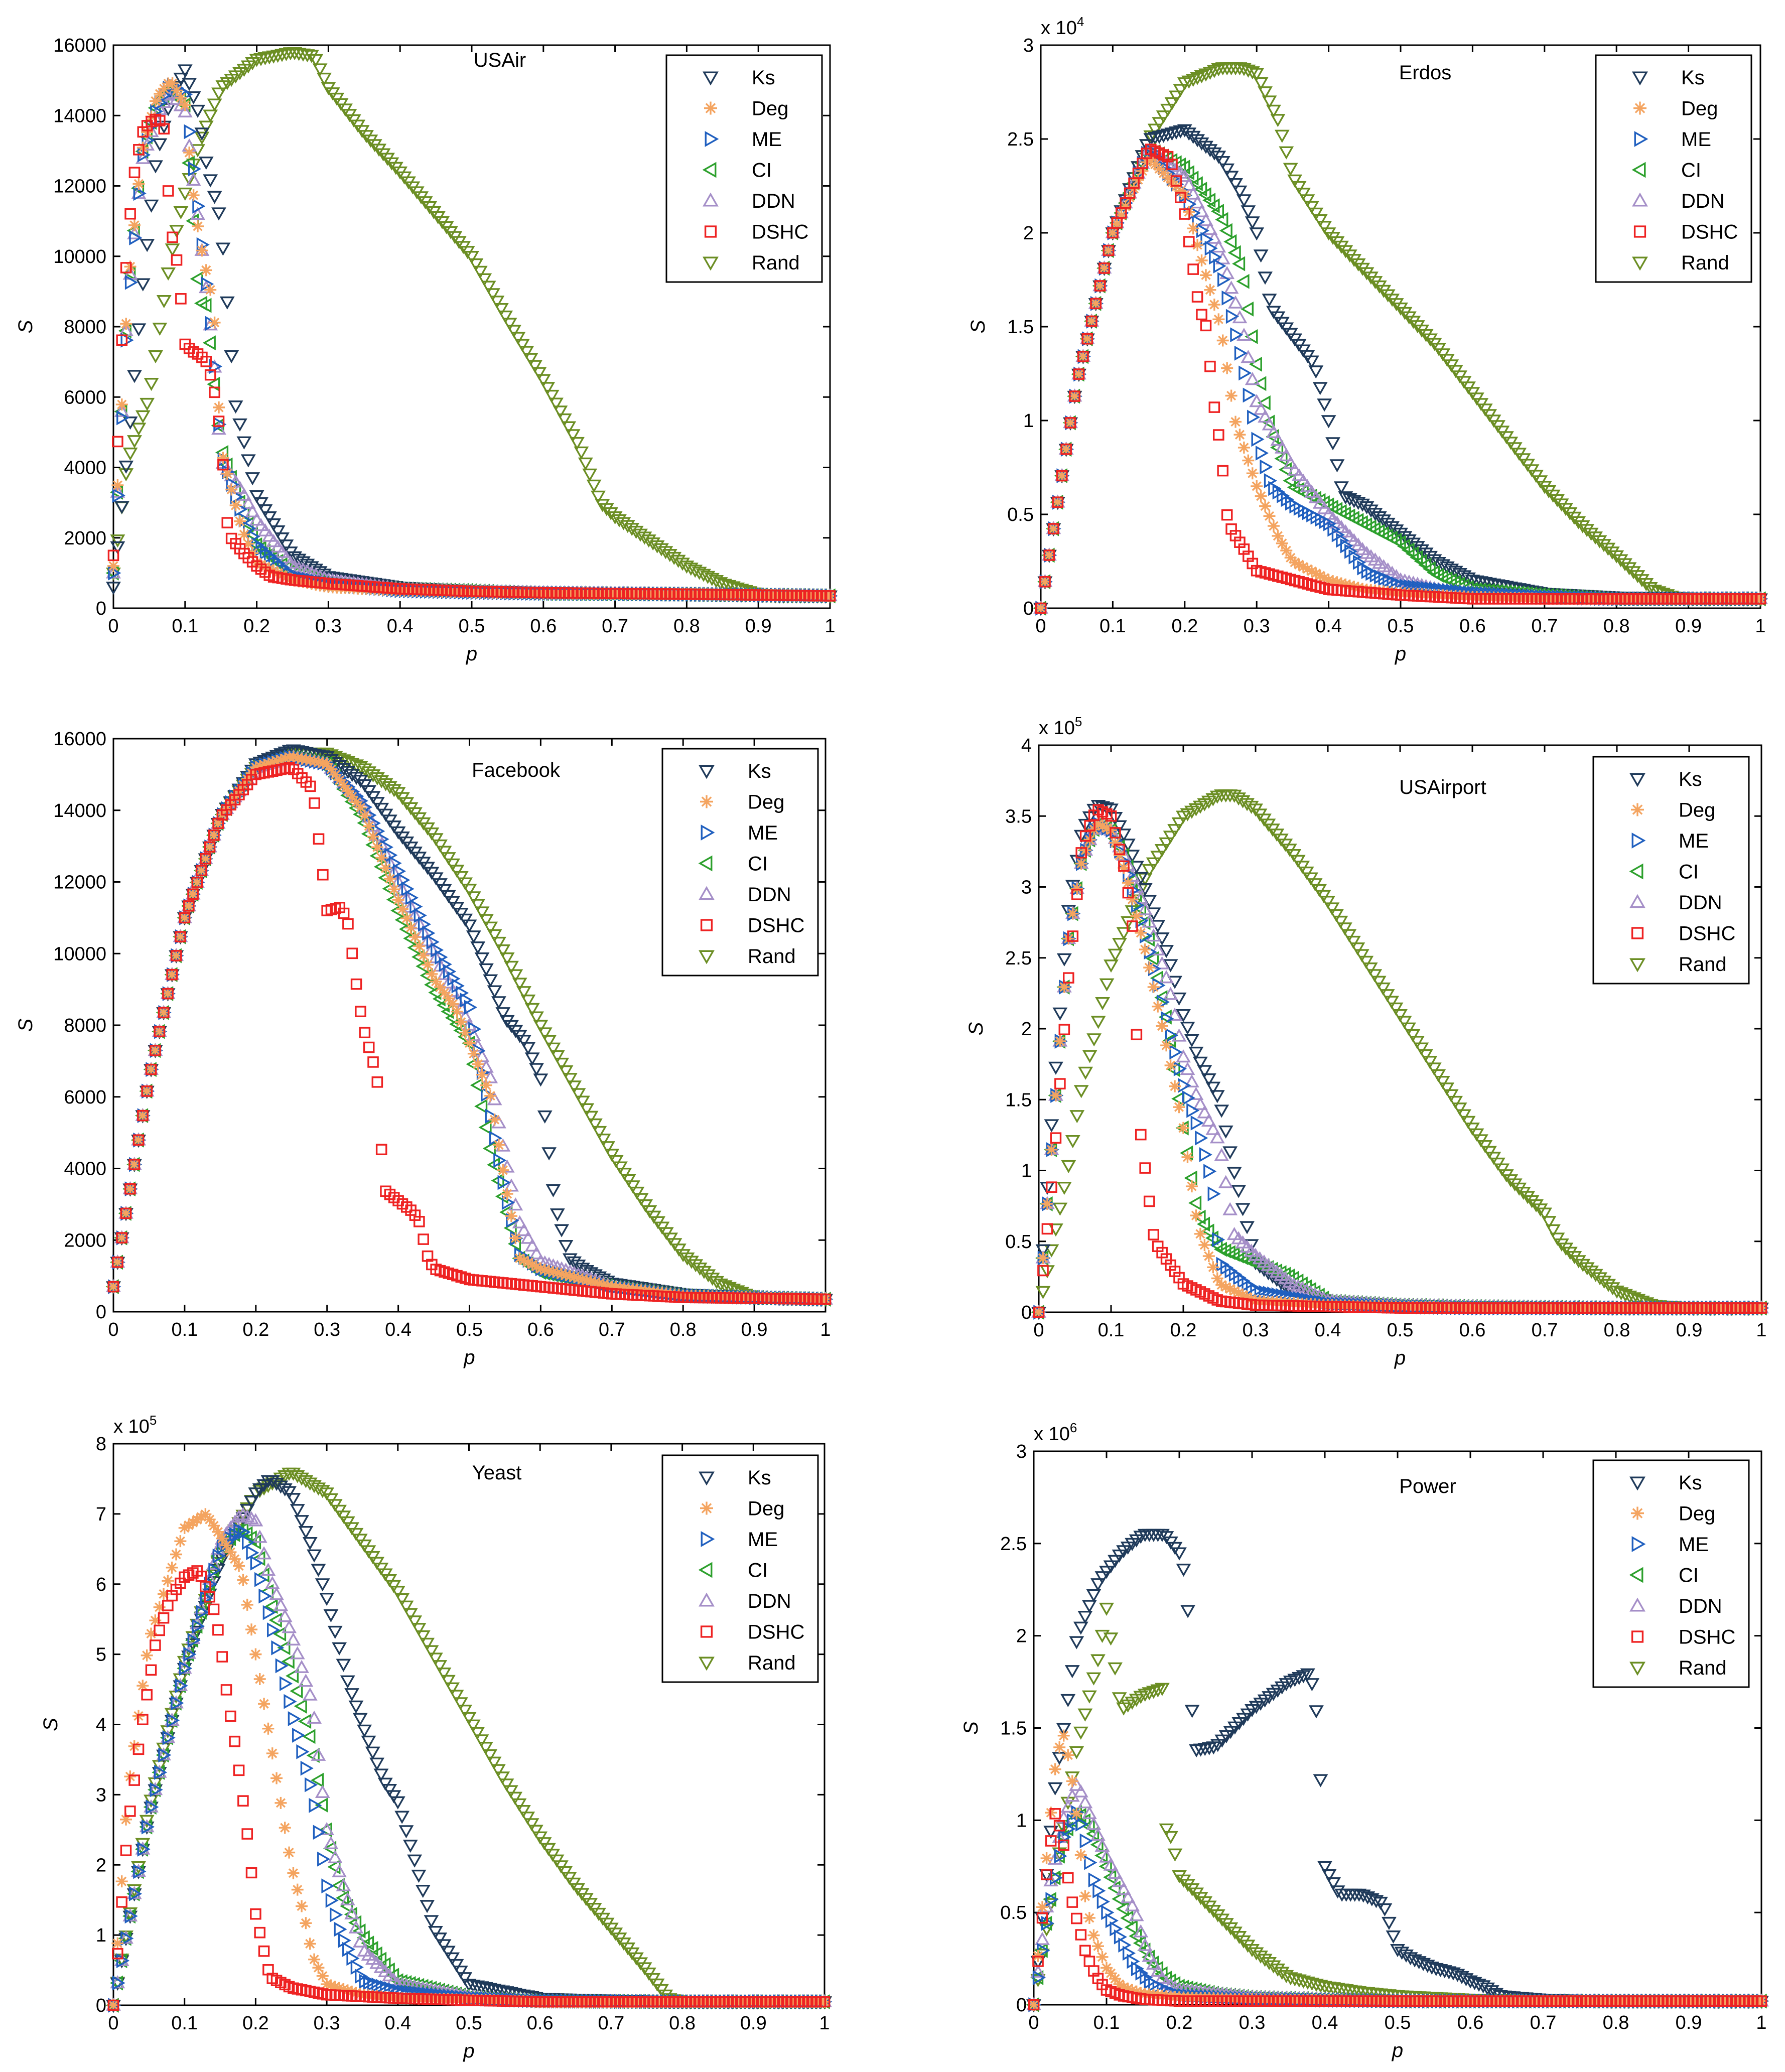  What do you see at coordinates (776, 263) in the screenshot?
I see `legend-label: Rand` at bounding box center [776, 263].